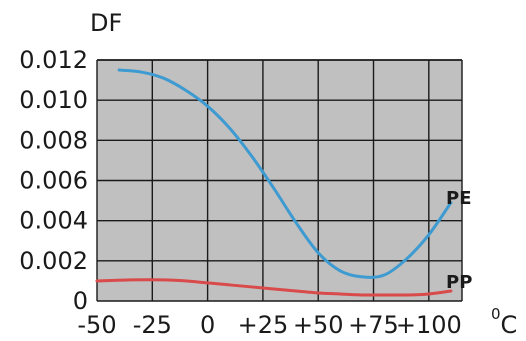 The image size is (526, 341). Describe the element at coordinates (53, 60) in the screenshot. I see `y-tick-label: 0.012` at that location.